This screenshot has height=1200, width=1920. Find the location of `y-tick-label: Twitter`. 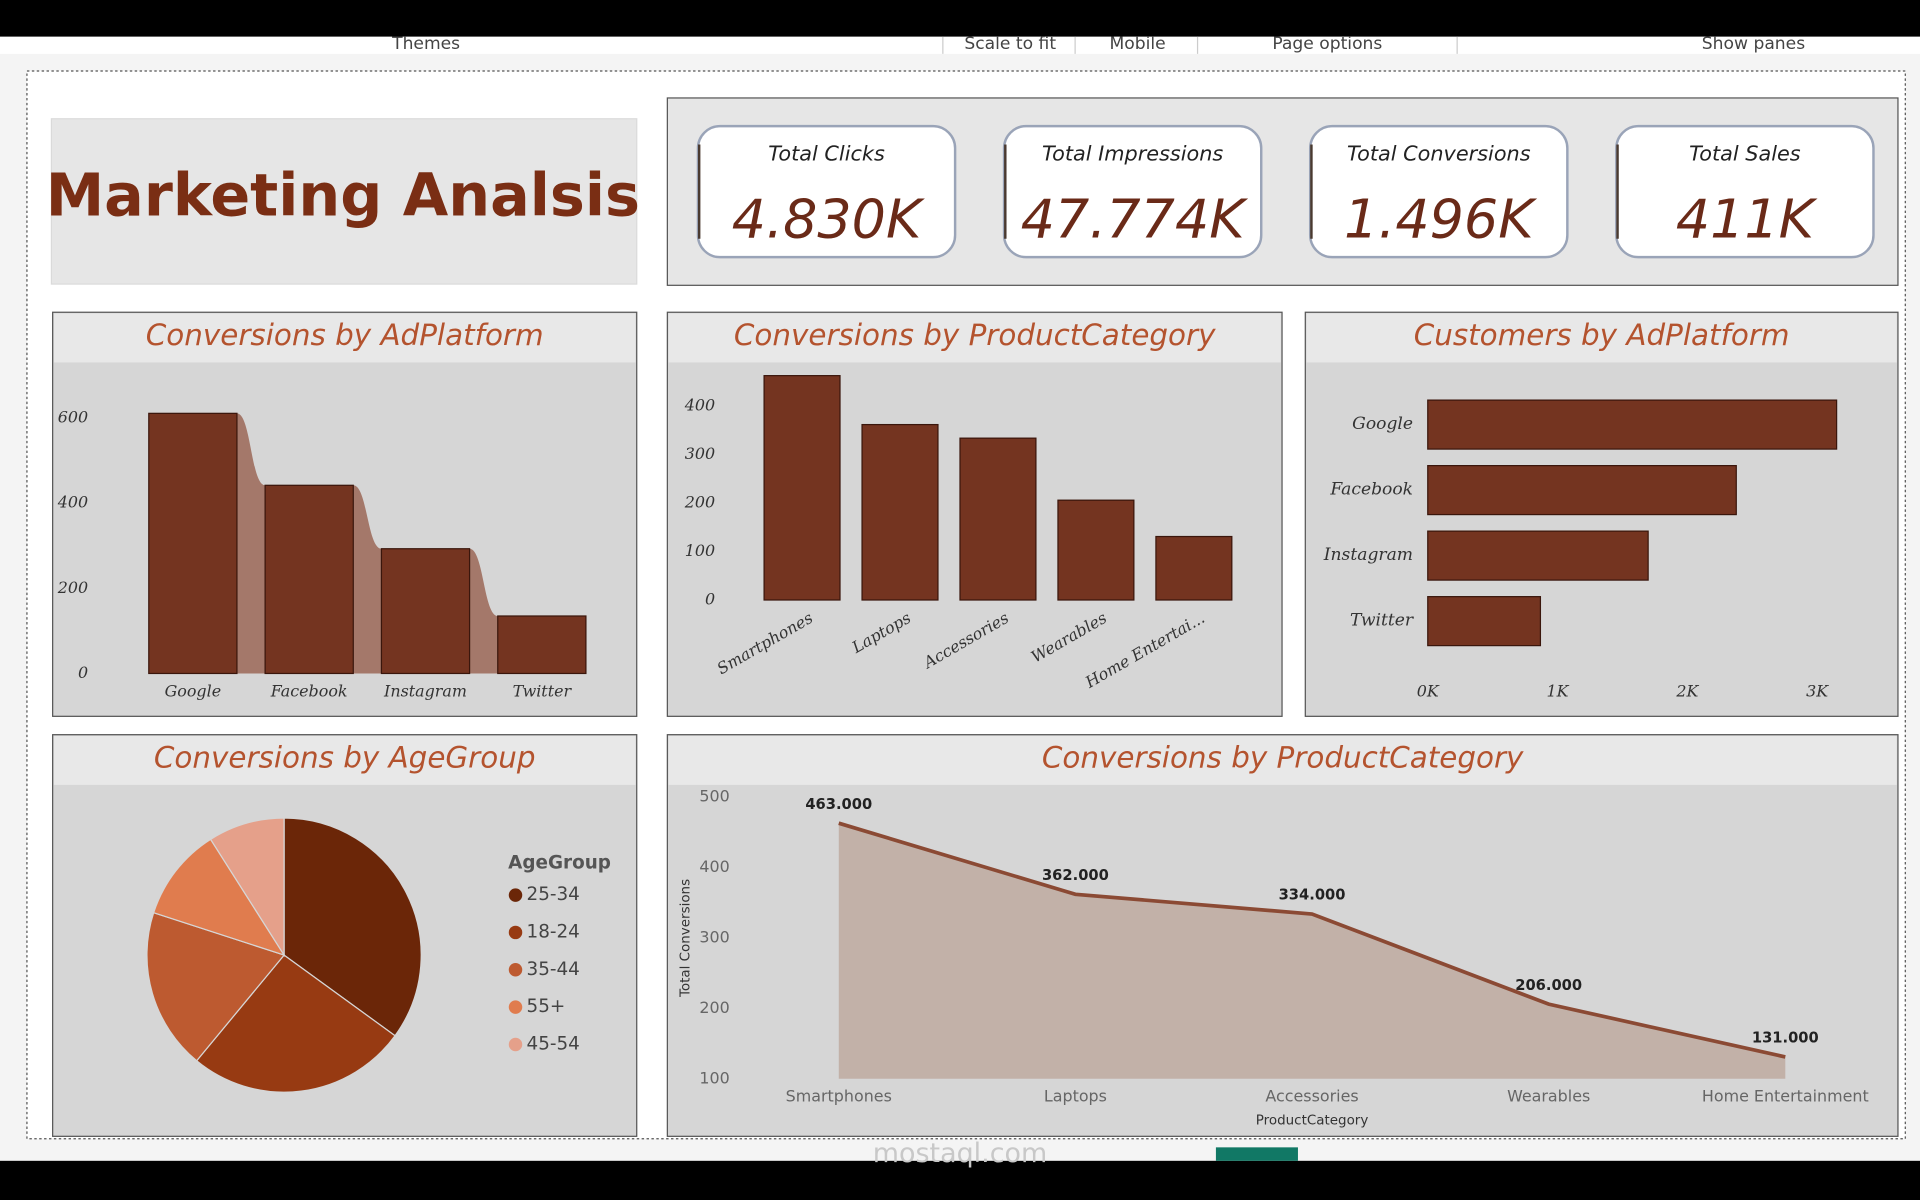

y-tick-label: Twitter is located at coordinates (1382, 621).